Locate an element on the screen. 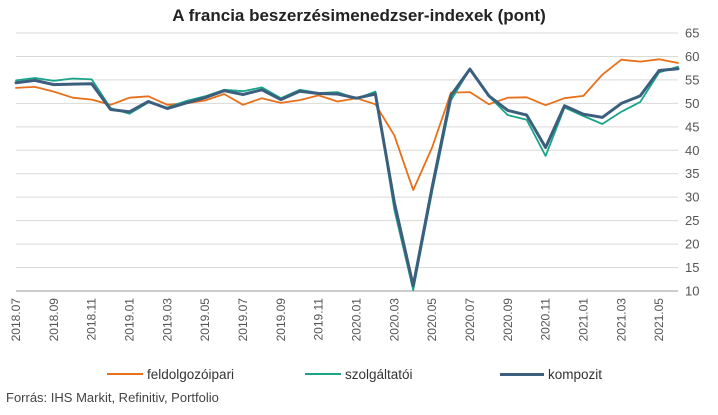  x-tick-label: 2019.11 is located at coordinates (319, 319).